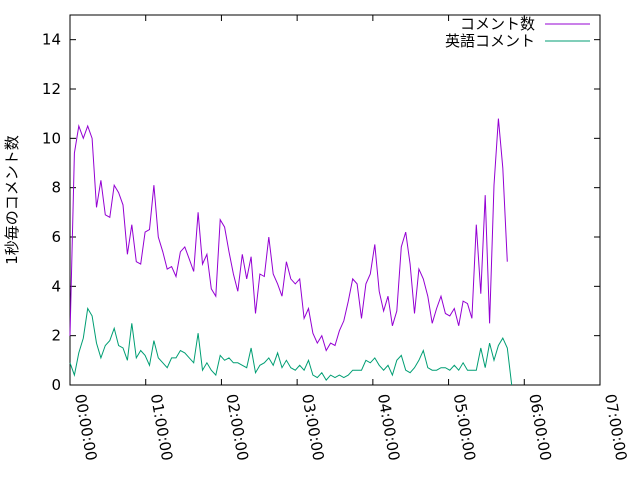 Image resolution: width=640 pixels, height=480 pixels. Describe the element at coordinates (51, 40) in the screenshot. I see `y-tick-label: 14` at that location.